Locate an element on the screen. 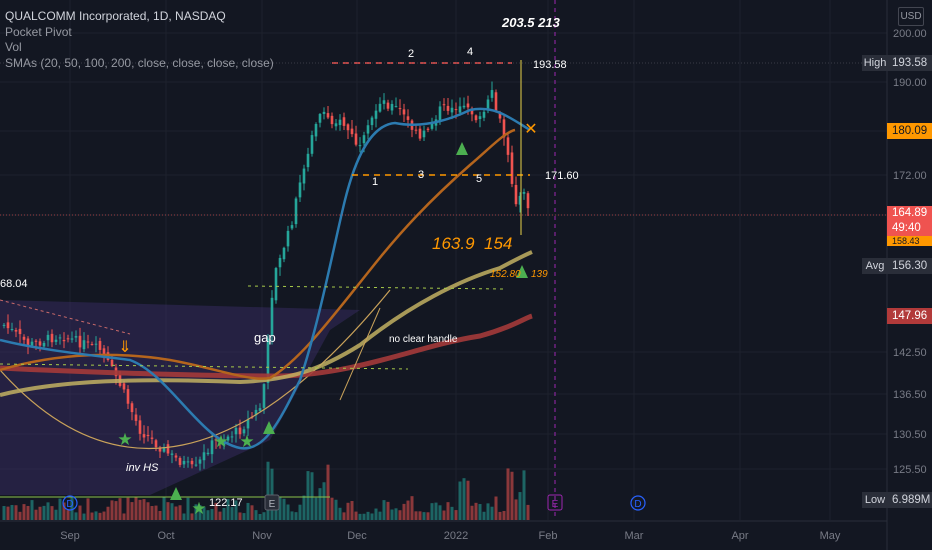  left-value-label: 68.04 is located at coordinates (14, 284).